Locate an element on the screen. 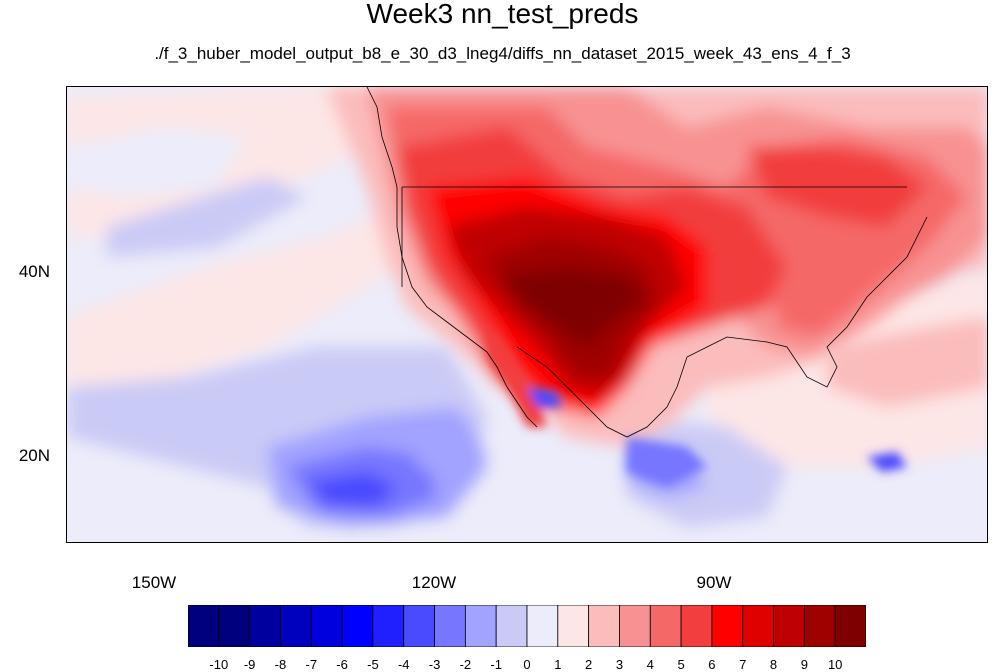  colorbar-tick-label: 2 is located at coordinates (589, 664).